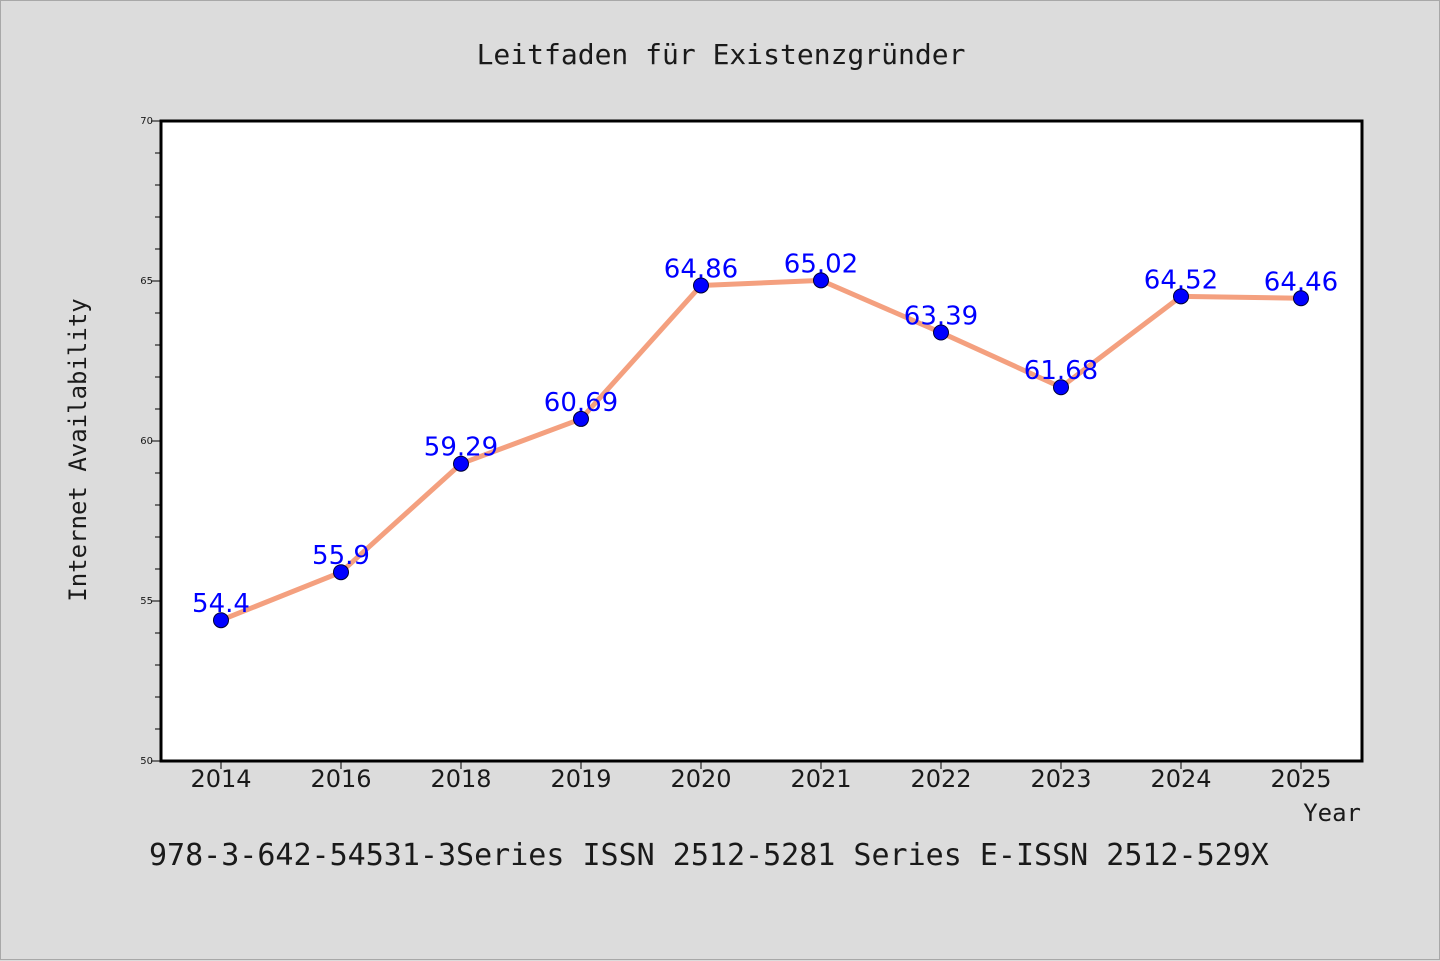  Describe the element at coordinates (146, 761) in the screenshot. I see `y-tick-label: 50` at that location.